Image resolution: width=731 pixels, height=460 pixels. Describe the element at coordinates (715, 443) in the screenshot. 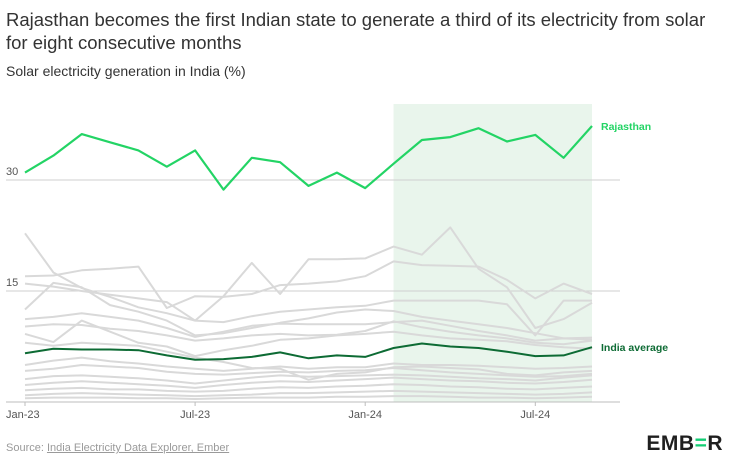

I see `logo-text-right: R` at that location.